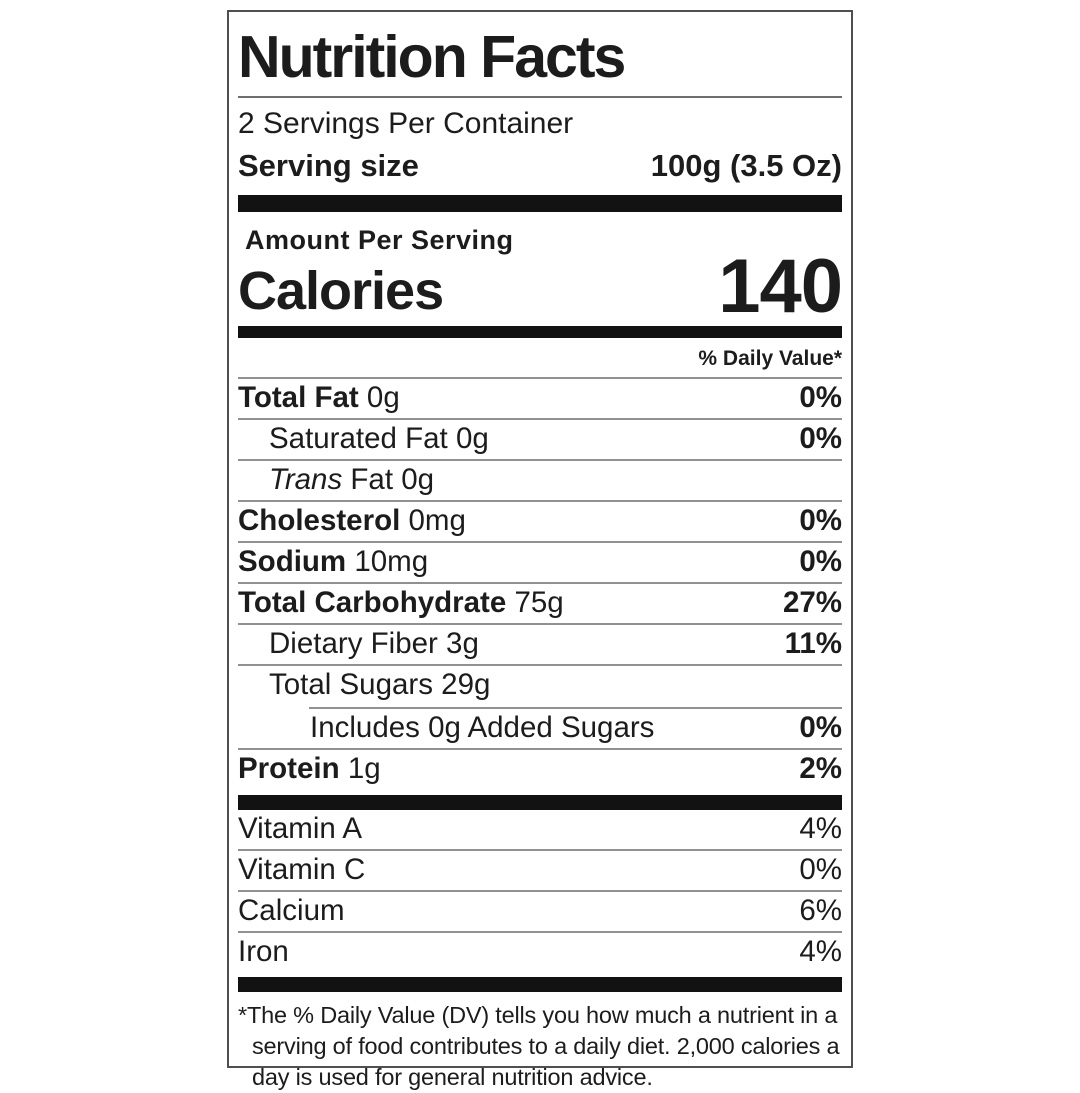  Describe the element at coordinates (387, 562) in the screenshot. I see `nutrient-amount: 10mg` at that location.